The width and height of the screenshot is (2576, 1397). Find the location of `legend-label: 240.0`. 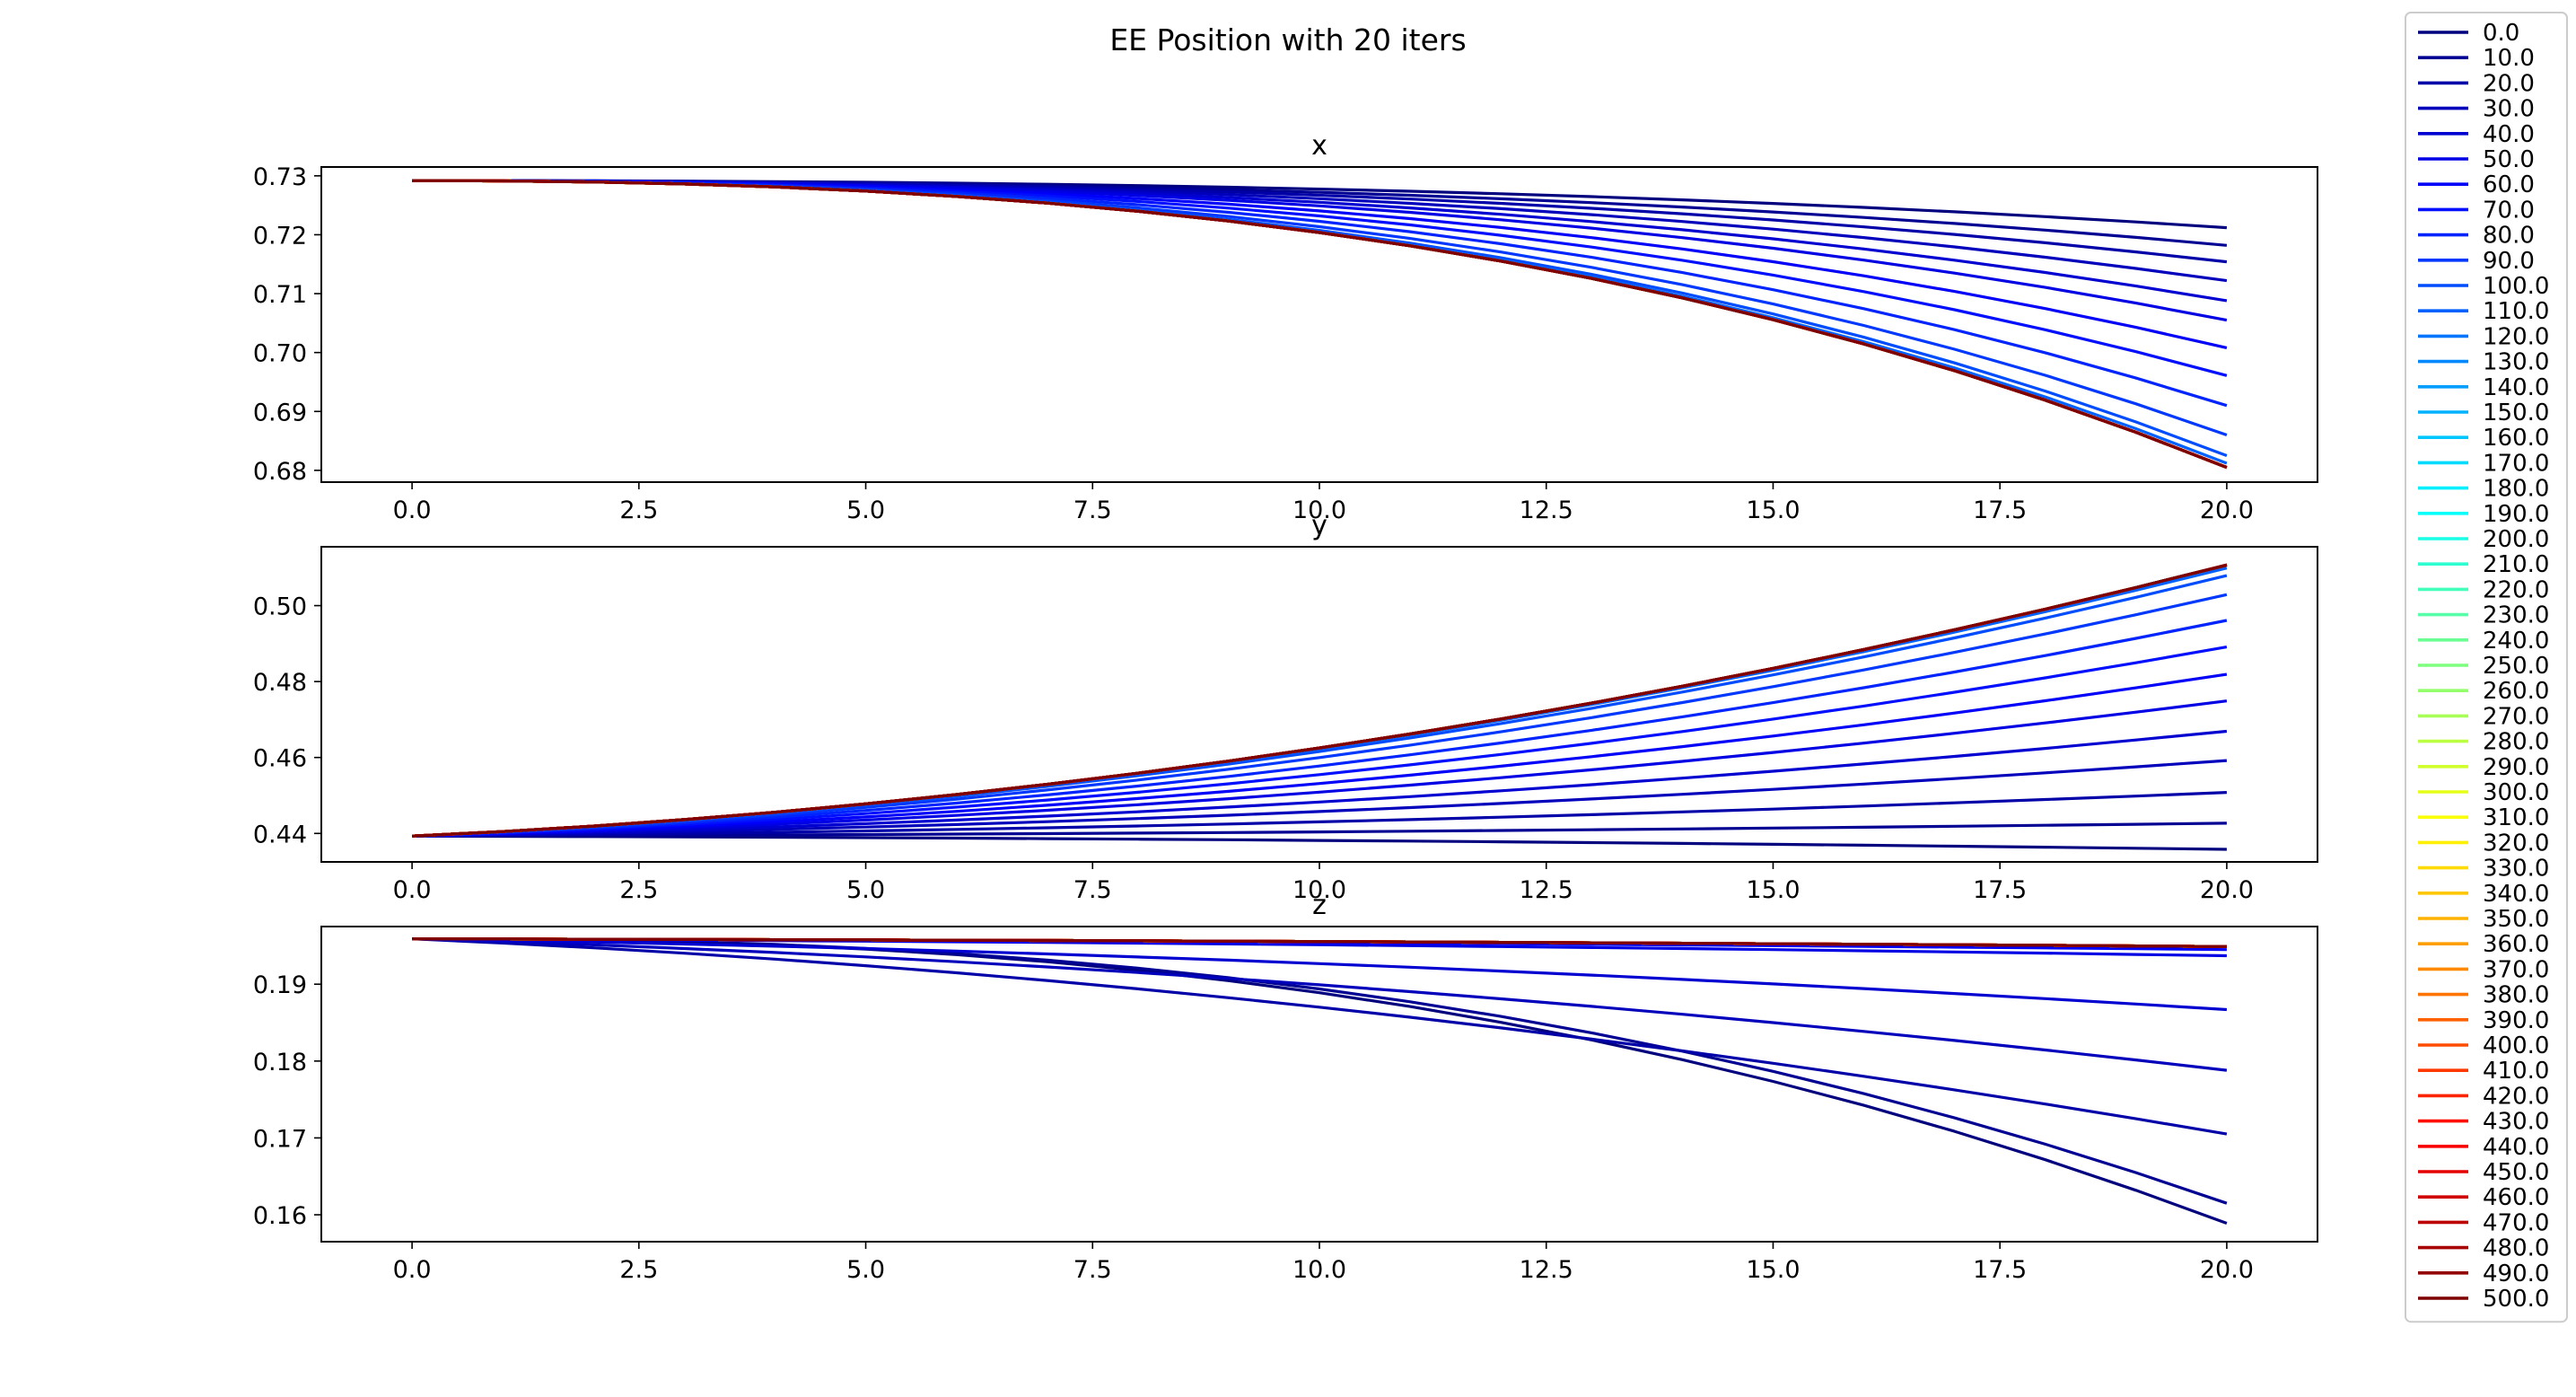

legend-label: 240.0 is located at coordinates (2516, 641).